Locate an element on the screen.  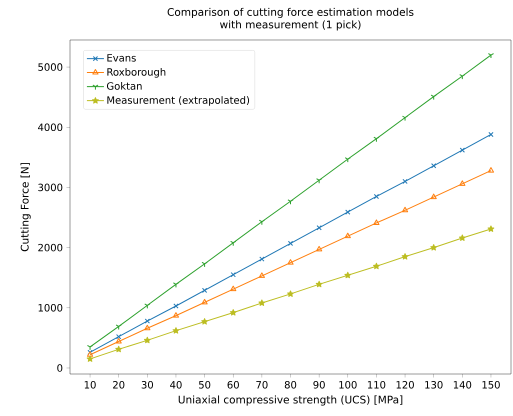
x-tick-label: 10 is located at coordinates (90, 385).